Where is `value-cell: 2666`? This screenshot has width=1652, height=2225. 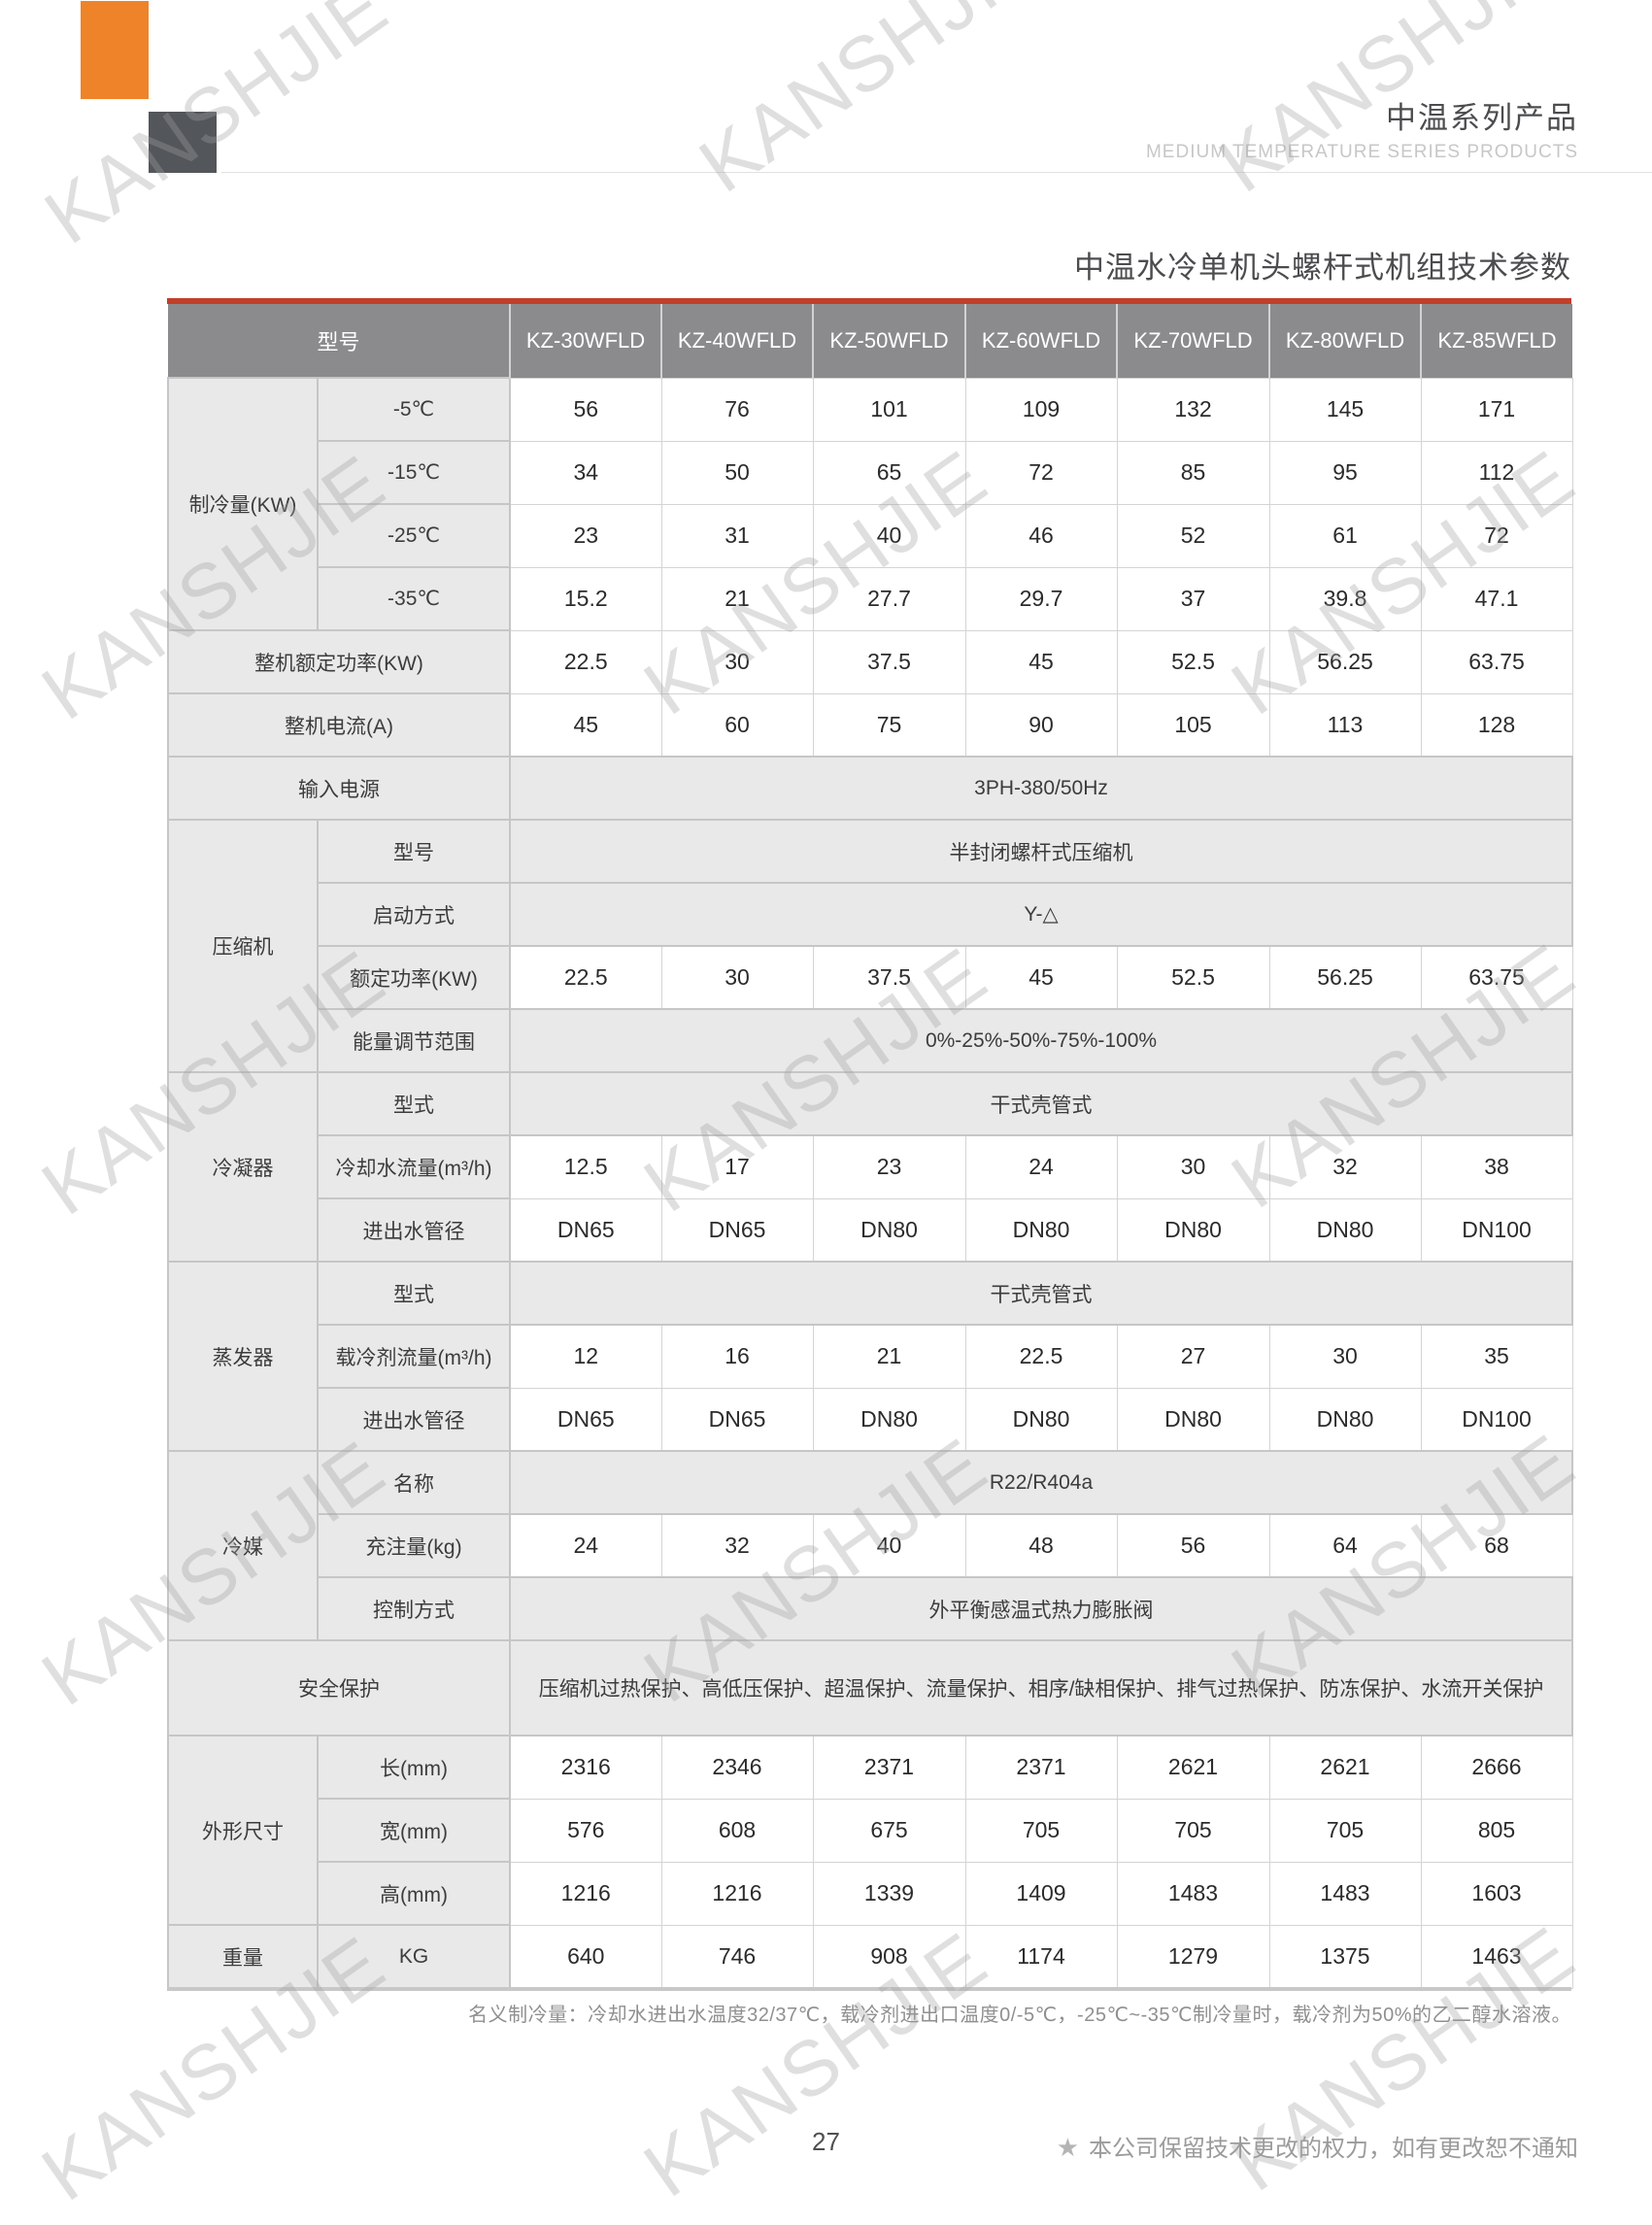 value-cell: 2666 is located at coordinates (1496, 1767).